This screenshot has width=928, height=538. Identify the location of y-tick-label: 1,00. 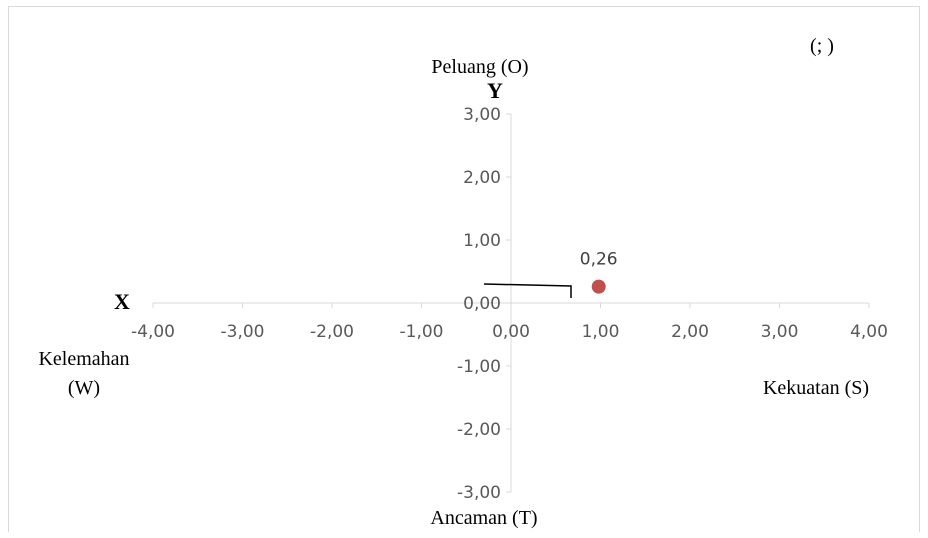
(482, 241).